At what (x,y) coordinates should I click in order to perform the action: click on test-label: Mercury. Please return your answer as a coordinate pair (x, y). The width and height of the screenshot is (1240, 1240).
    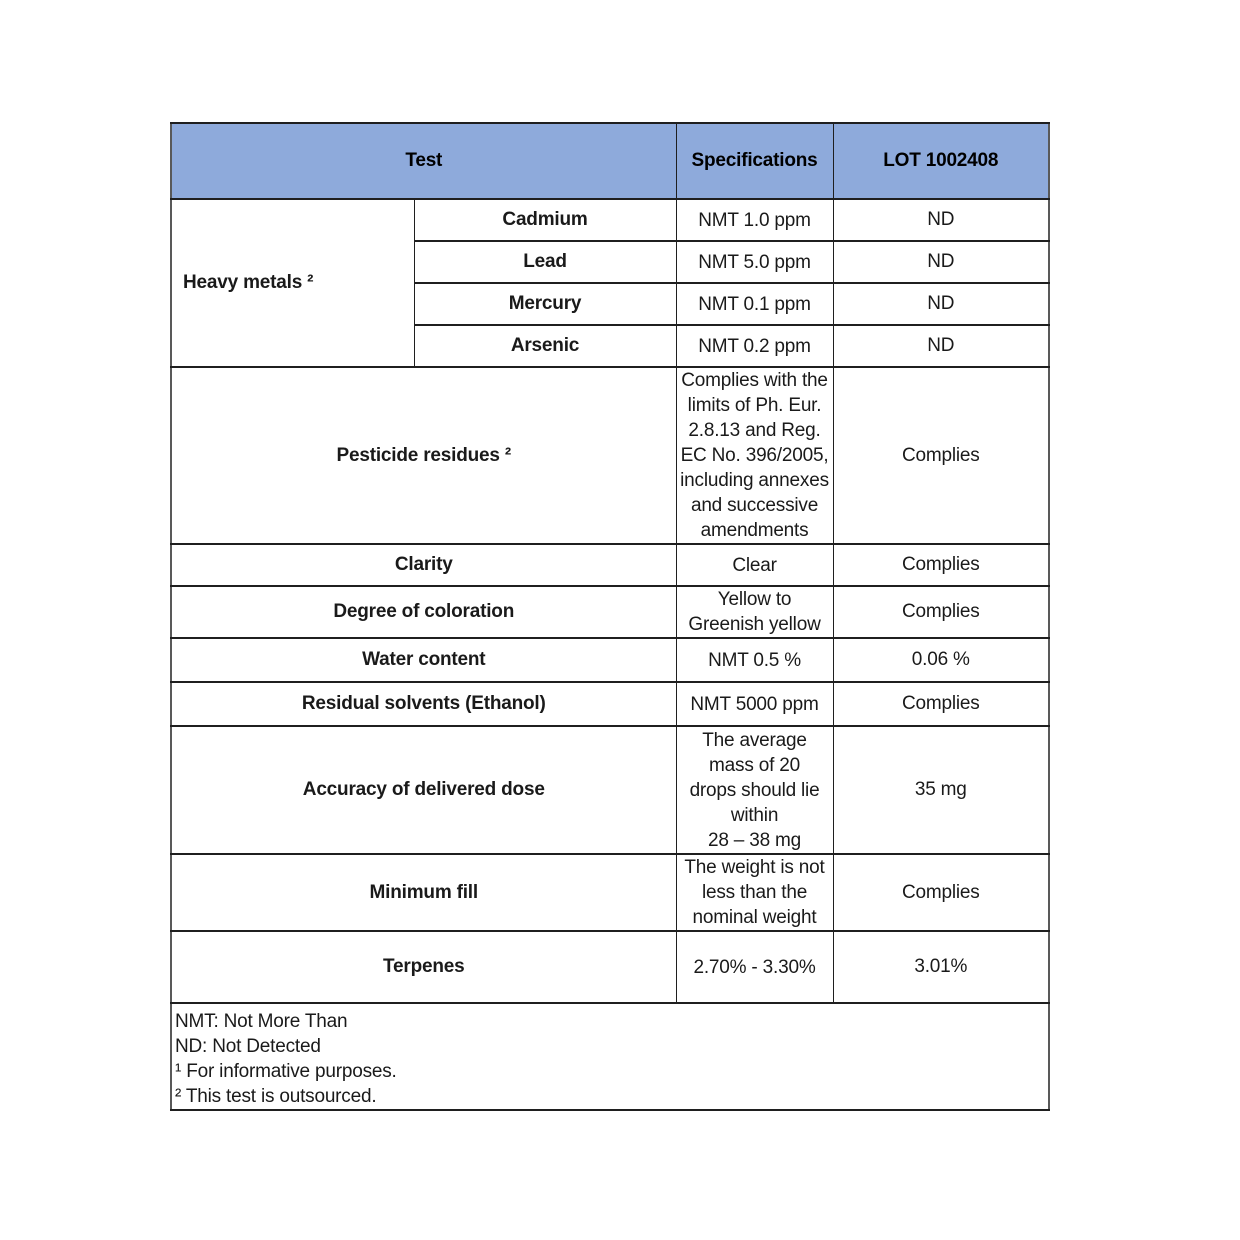
    Looking at the image, I should click on (545, 304).